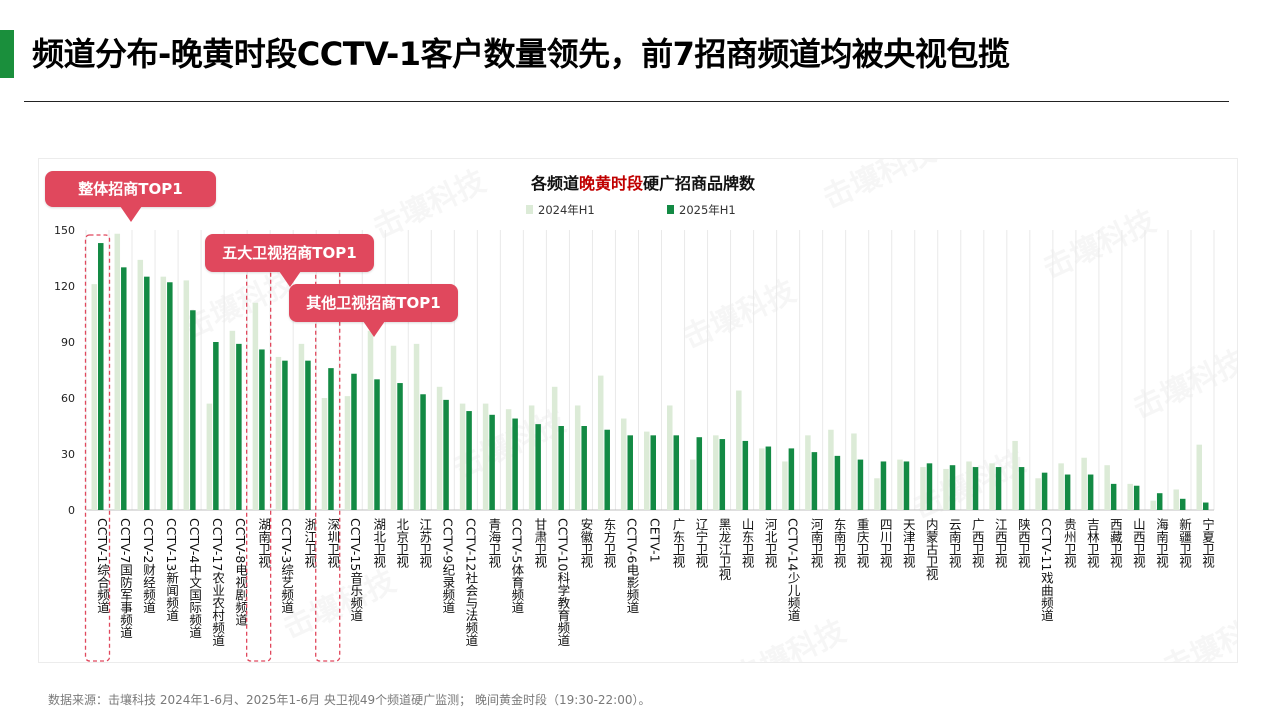 The height and width of the screenshot is (720, 1280). I want to click on x-tick-label: CCTV-1综合频道, so click(102, 565).